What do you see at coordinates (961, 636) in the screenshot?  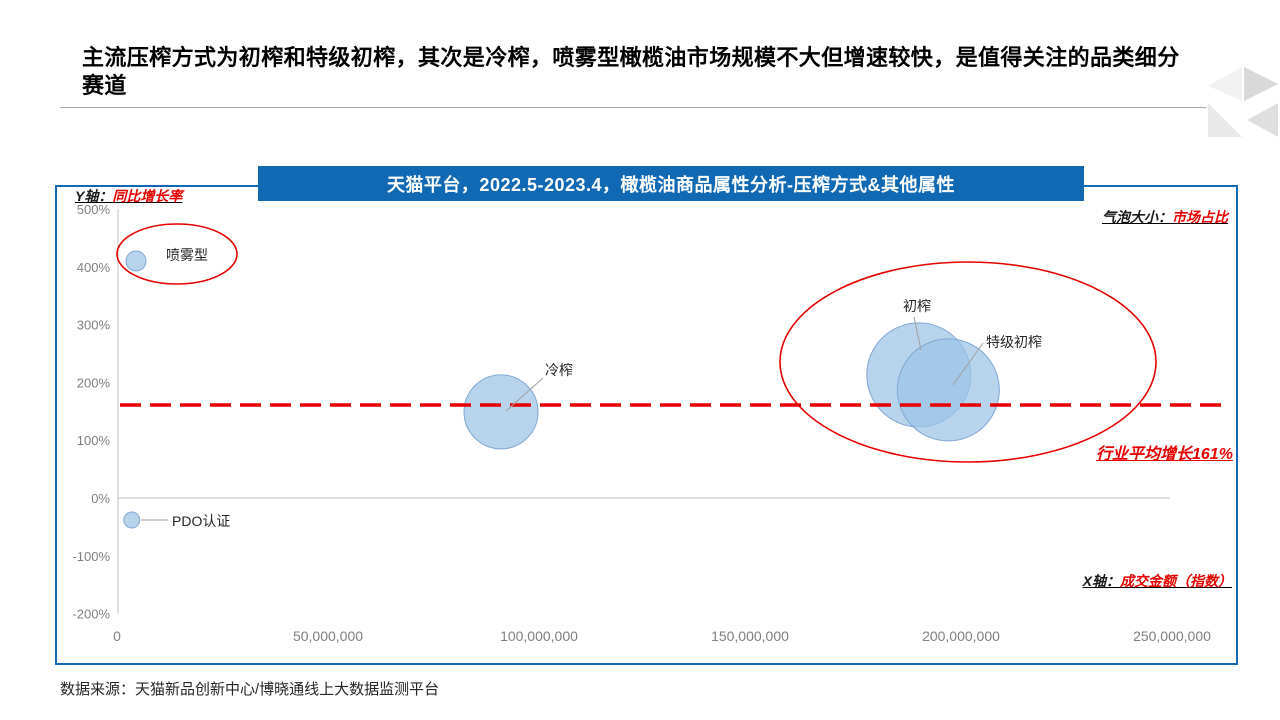 I see `x-tick-label: 200,000,000` at bounding box center [961, 636].